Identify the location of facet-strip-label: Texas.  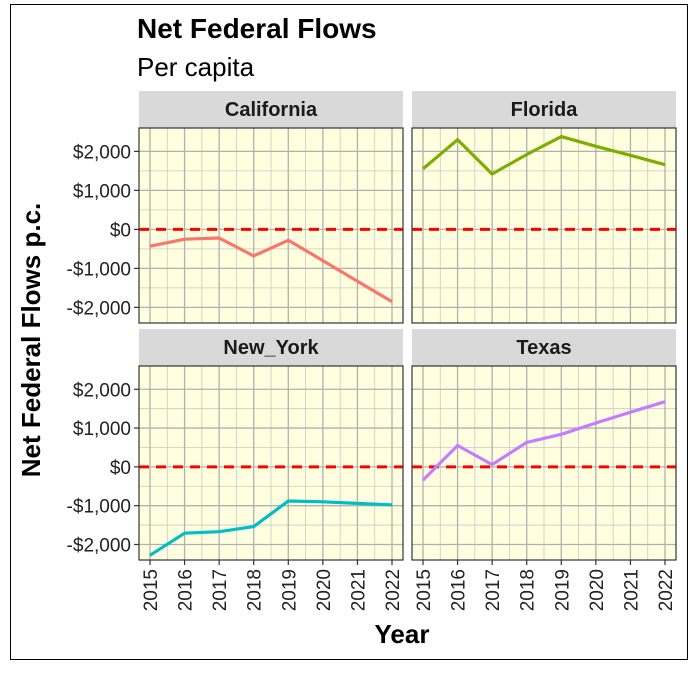
(543, 348).